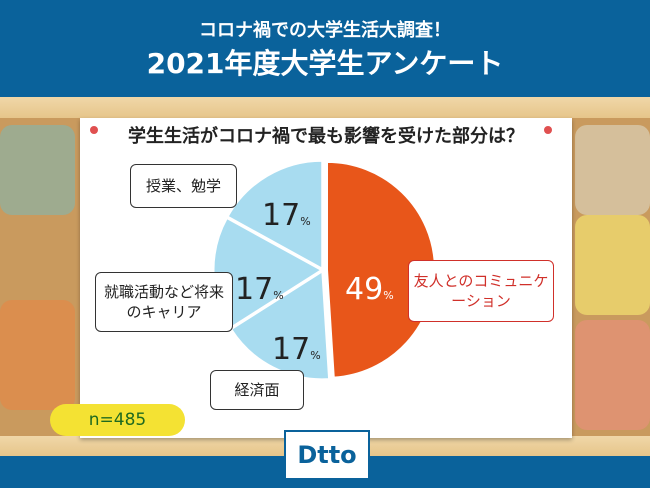 The height and width of the screenshot is (488, 650). What do you see at coordinates (325, 63) in the screenshot?
I see `header-title: 2021年度大学生アンケート` at bounding box center [325, 63].